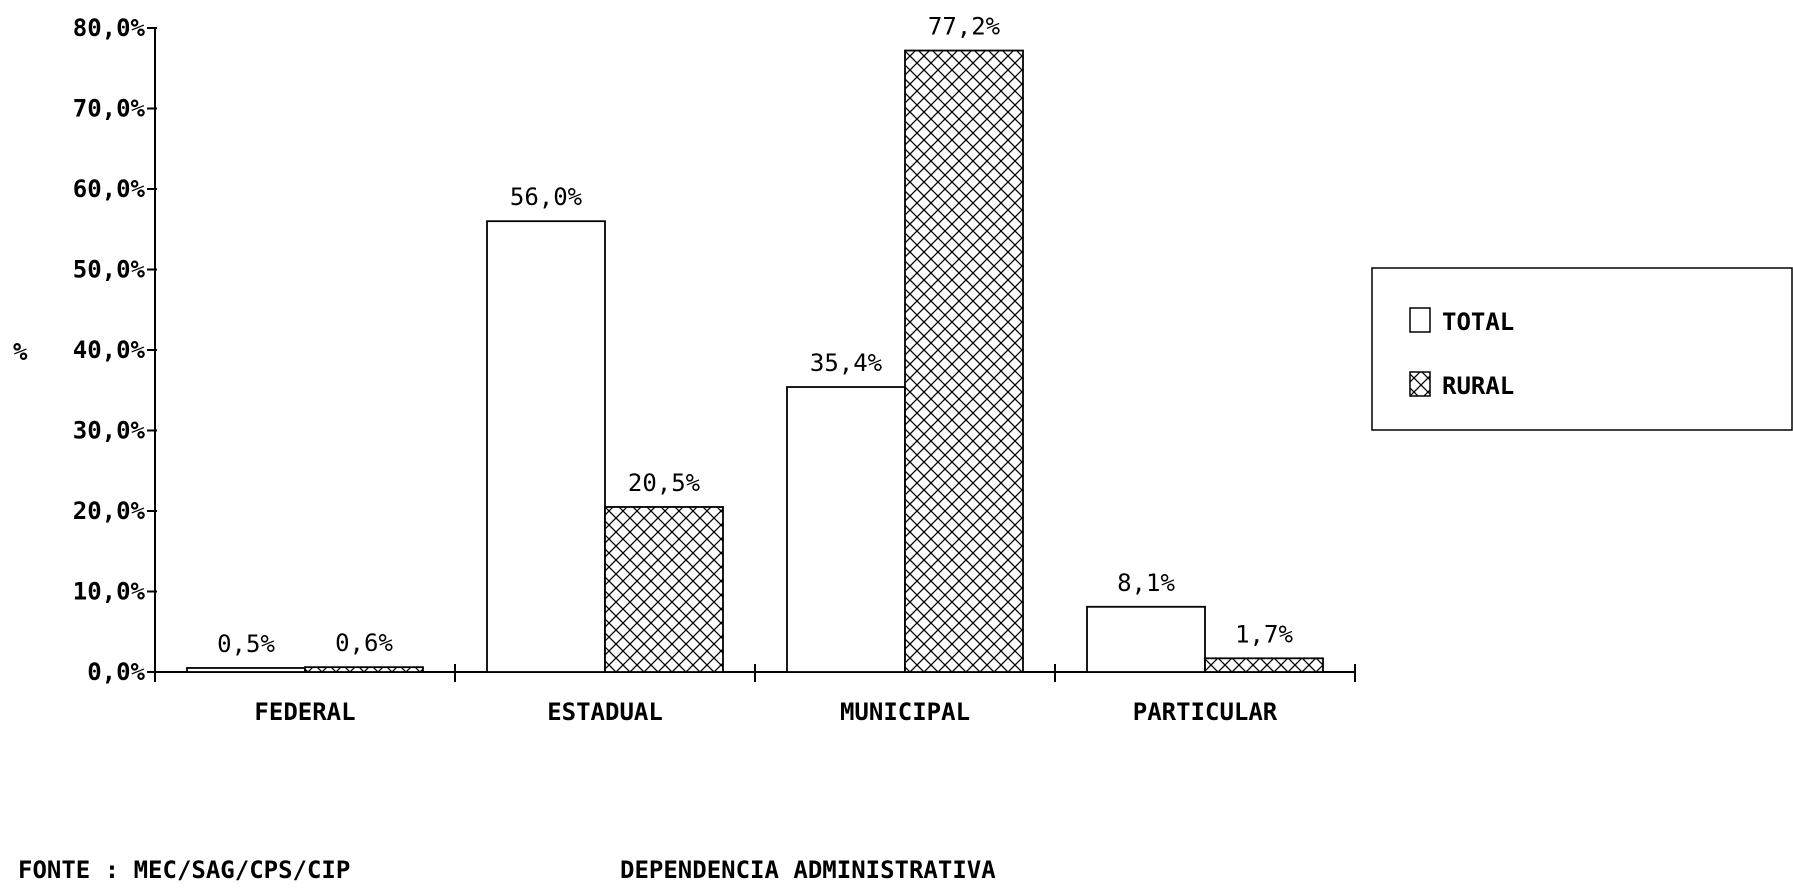 Image resolution: width=1793 pixels, height=891 pixels. Describe the element at coordinates (1478, 386) in the screenshot. I see `legend-label-rural: RURAL` at that location.